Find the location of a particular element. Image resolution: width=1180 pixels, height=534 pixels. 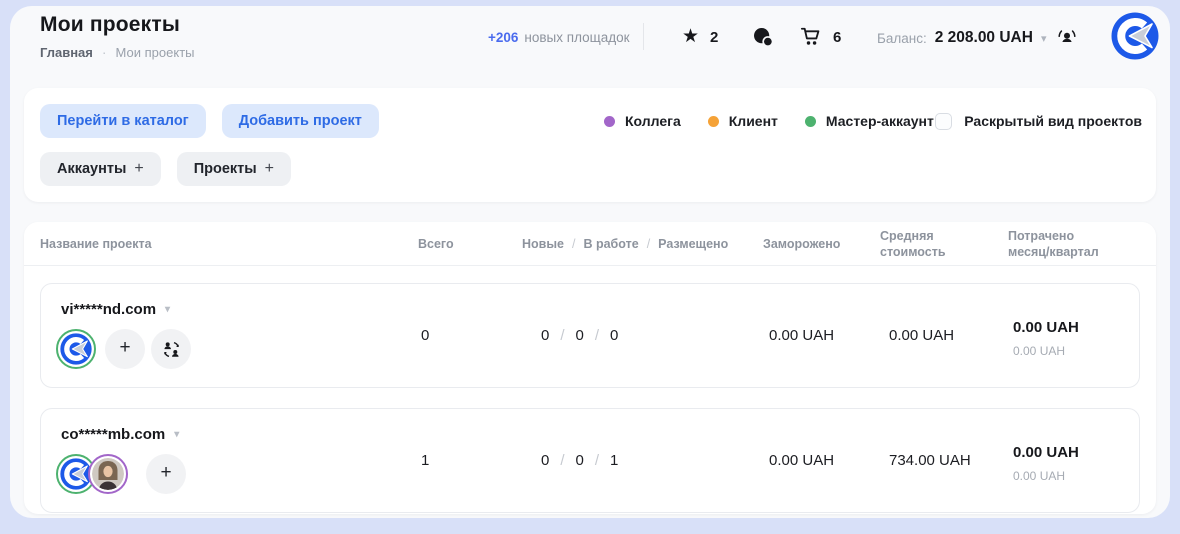

status-values: 0 / 0 / 0 is located at coordinates (579, 335).